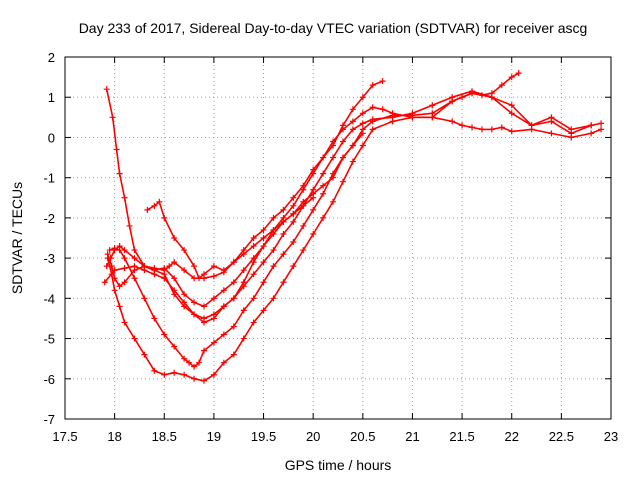  What do you see at coordinates (51, 137) in the screenshot?
I see `y-tick-label: 0` at bounding box center [51, 137].